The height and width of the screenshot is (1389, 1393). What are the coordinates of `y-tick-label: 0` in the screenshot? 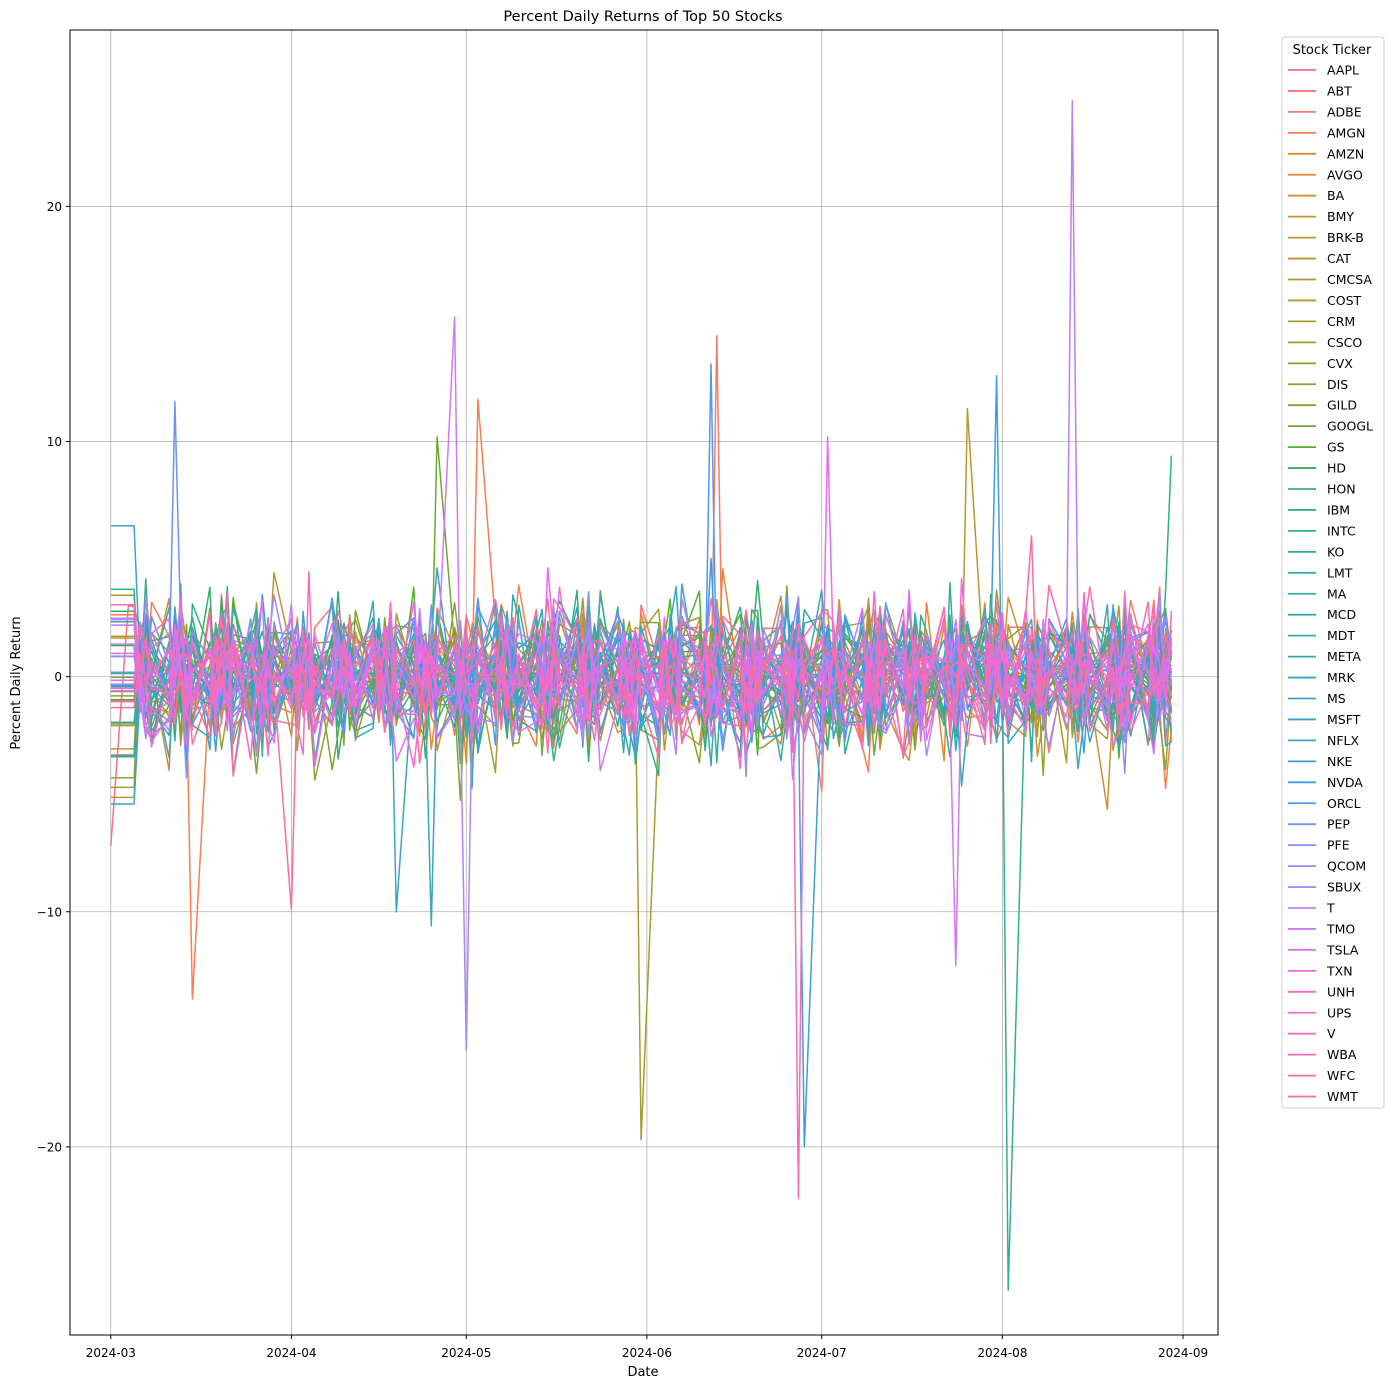 It's located at (58, 677).